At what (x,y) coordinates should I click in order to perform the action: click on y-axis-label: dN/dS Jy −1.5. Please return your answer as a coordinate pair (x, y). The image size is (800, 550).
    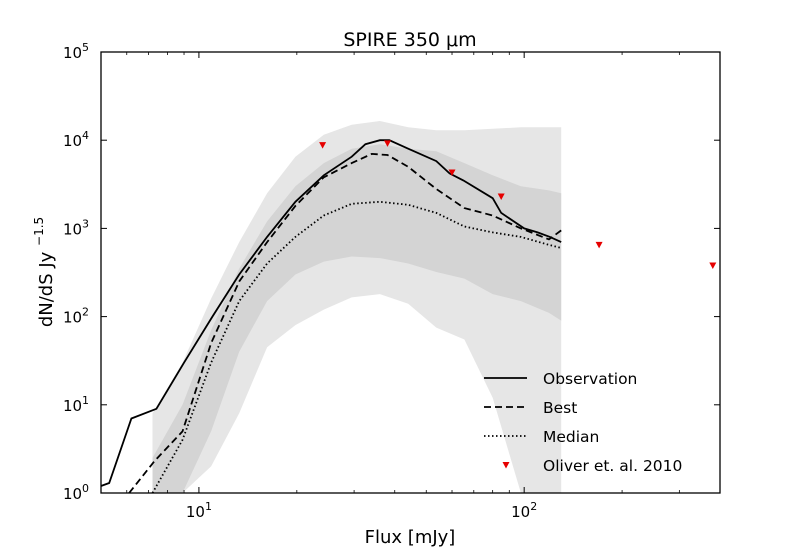
    Looking at the image, I should click on (44, 272).